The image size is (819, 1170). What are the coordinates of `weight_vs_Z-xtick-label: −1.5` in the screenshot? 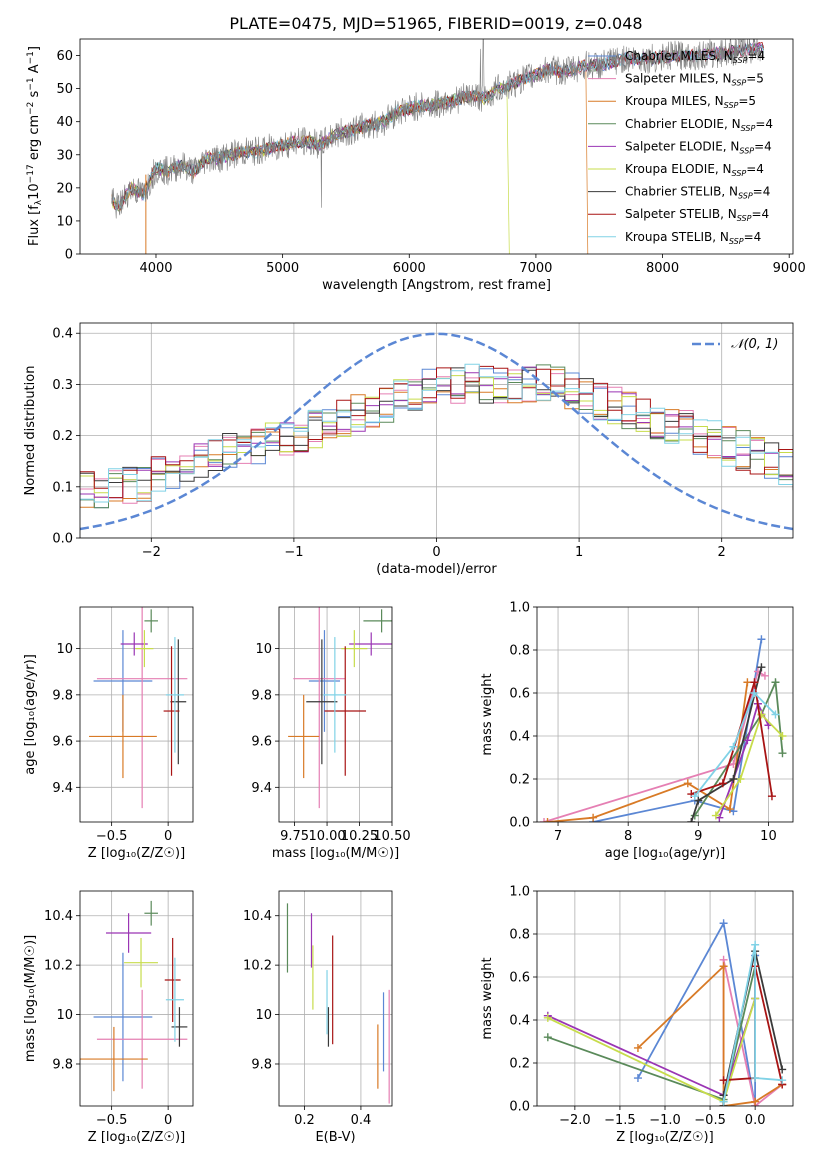 It's located at (620, 1120).